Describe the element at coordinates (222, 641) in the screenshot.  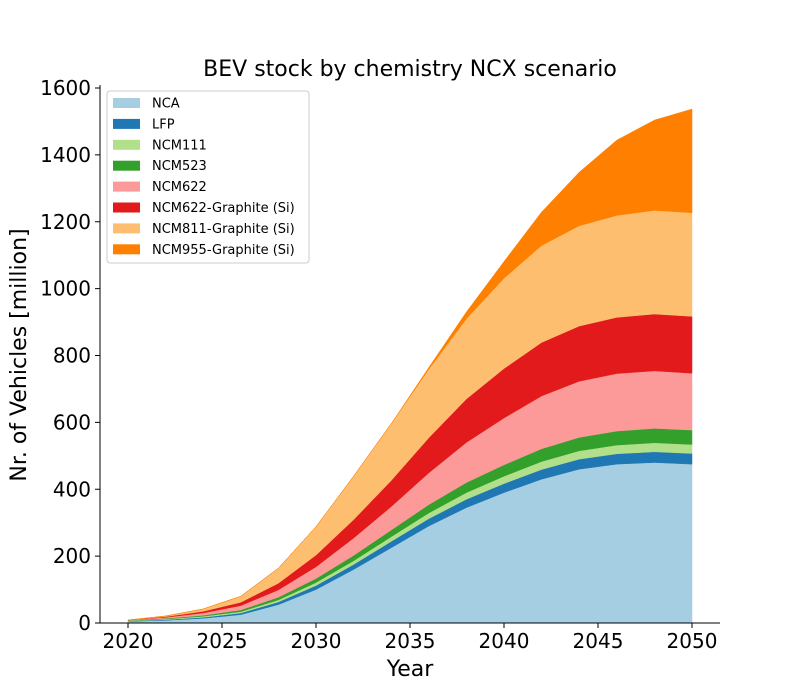
I see `x-tick-label: 2025` at that location.